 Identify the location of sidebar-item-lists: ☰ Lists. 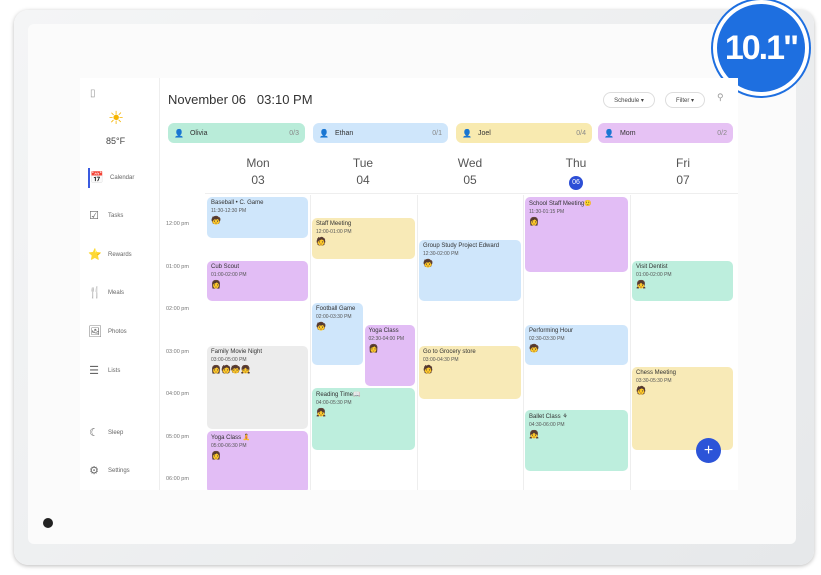
(123, 371).